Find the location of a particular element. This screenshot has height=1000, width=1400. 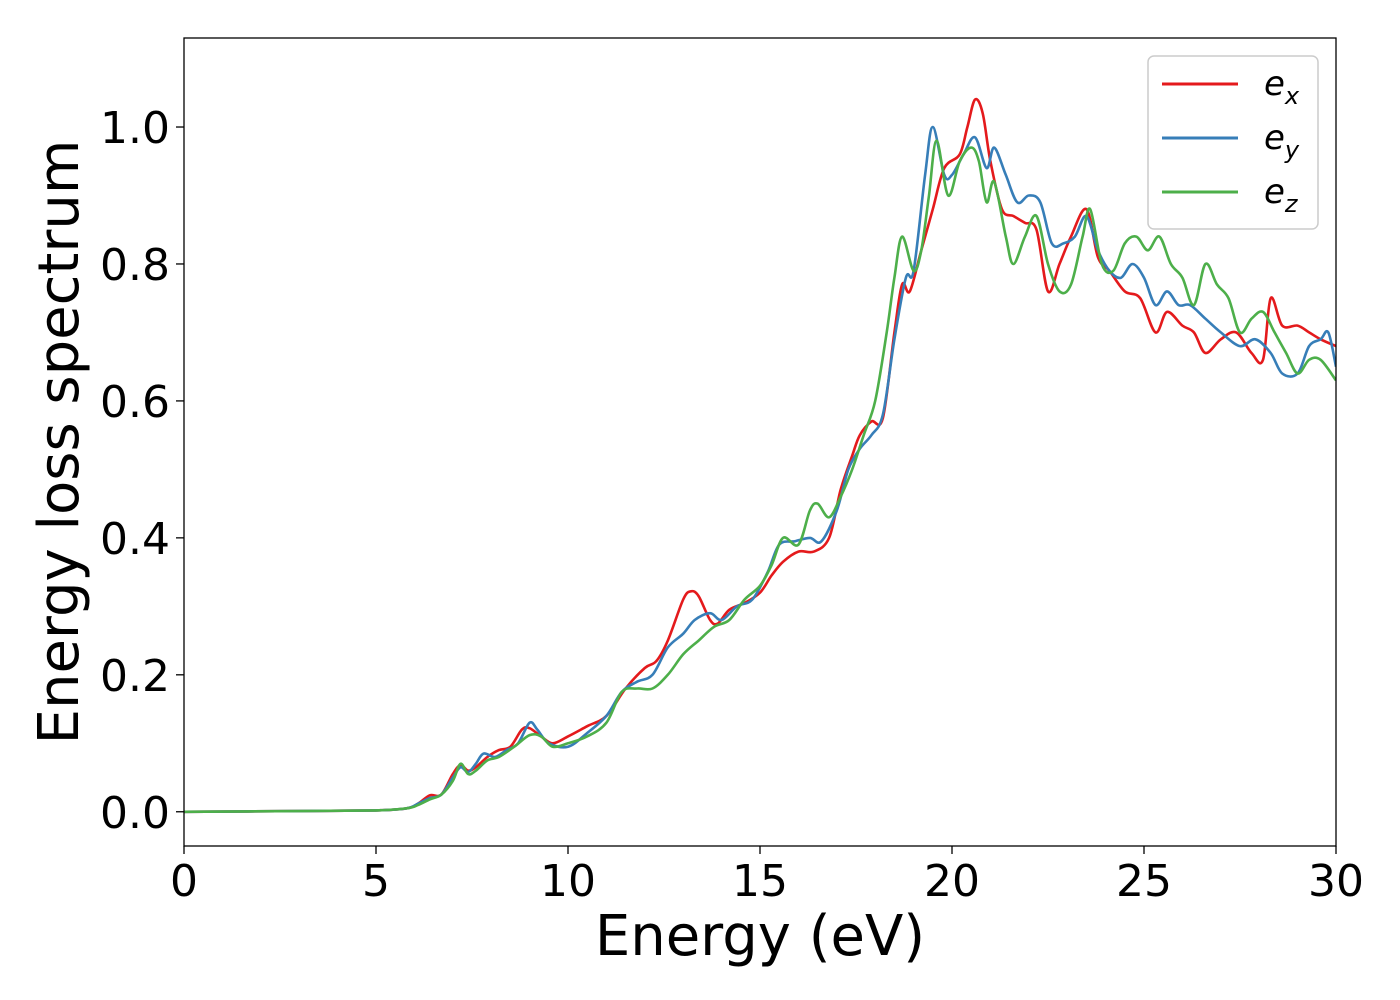

x-tick-label: 15 is located at coordinates (760, 881).